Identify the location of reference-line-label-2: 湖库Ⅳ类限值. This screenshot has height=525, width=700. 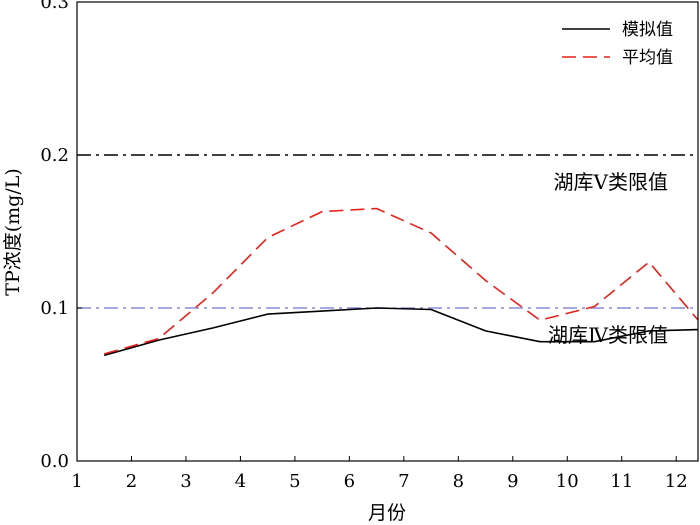
(608, 335).